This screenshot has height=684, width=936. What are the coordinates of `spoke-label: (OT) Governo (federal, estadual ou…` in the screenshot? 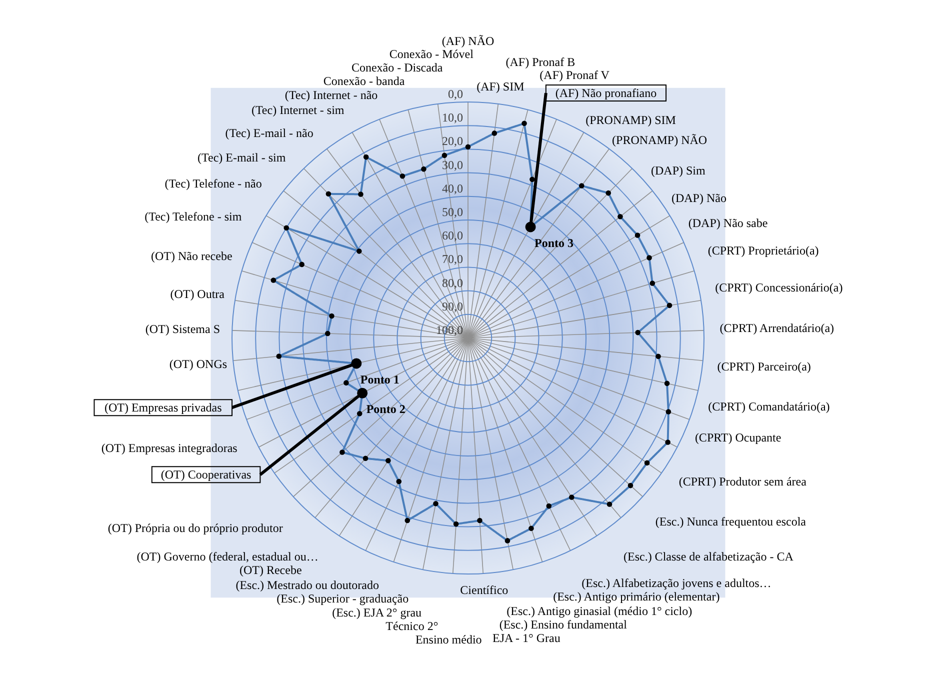 It's located at (227, 556).